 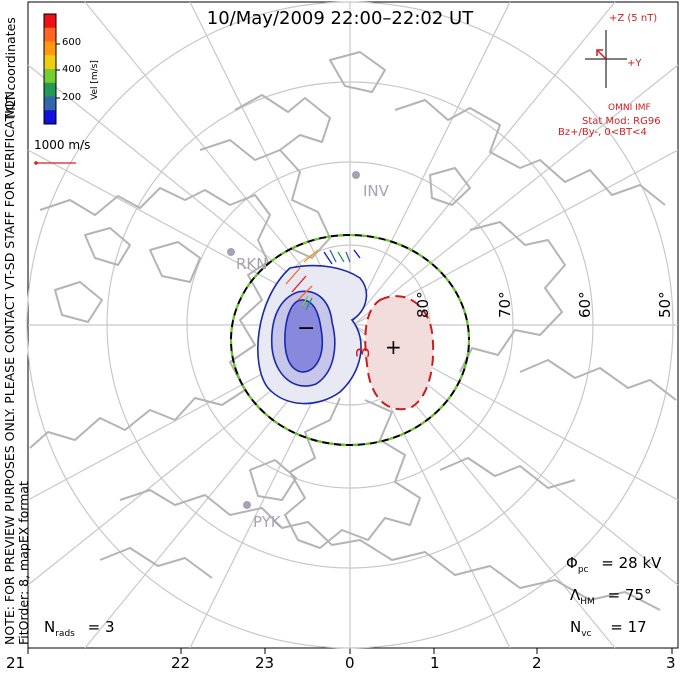 What do you see at coordinates (631, 563) in the screenshot?
I see `phi-value: = 28 kV` at bounding box center [631, 563].